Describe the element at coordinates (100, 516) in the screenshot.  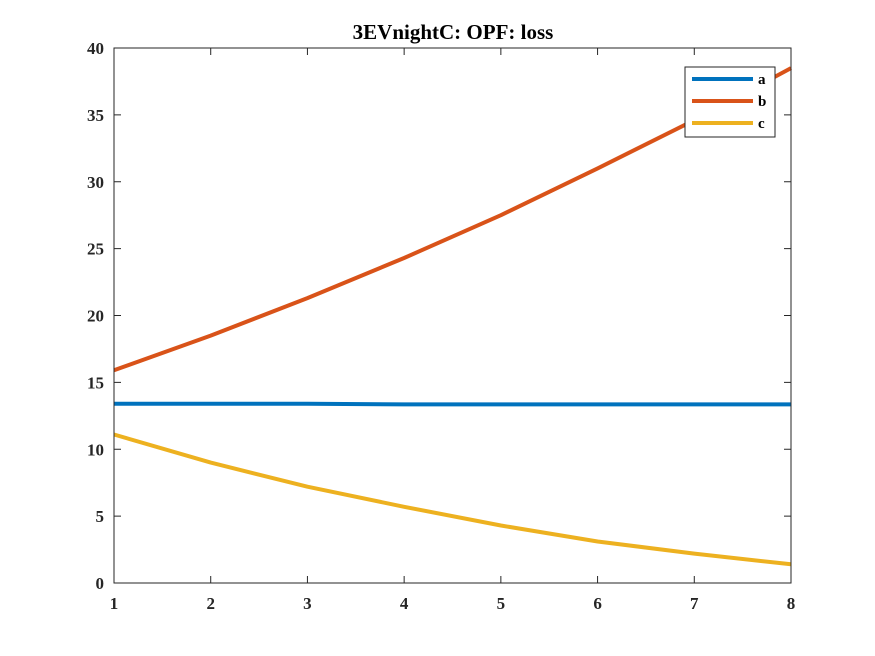
I see `y-tick-label: 5` at that location.